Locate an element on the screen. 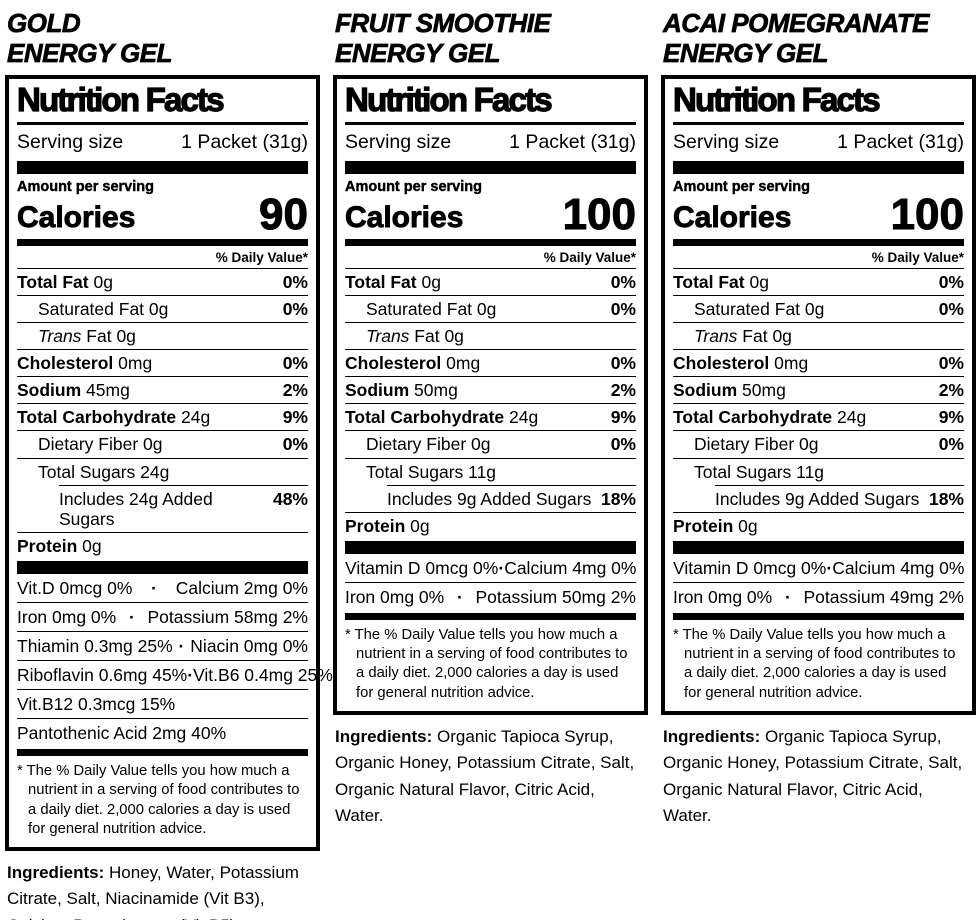 This screenshot has width=976, height=920. nutrient-amount: 45mg is located at coordinates (108, 390).